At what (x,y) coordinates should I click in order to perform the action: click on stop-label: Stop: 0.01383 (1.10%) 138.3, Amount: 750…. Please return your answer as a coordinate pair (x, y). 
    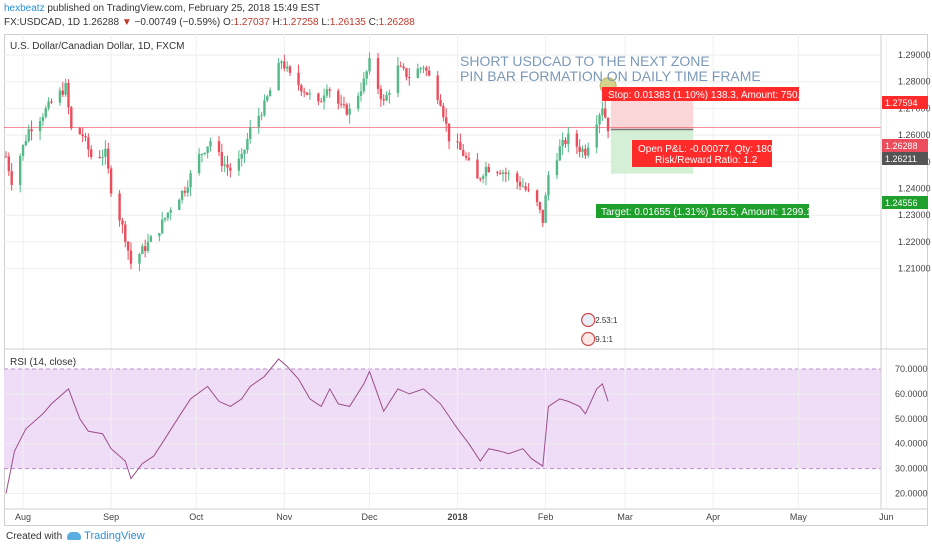
    Looking at the image, I should click on (710, 95).